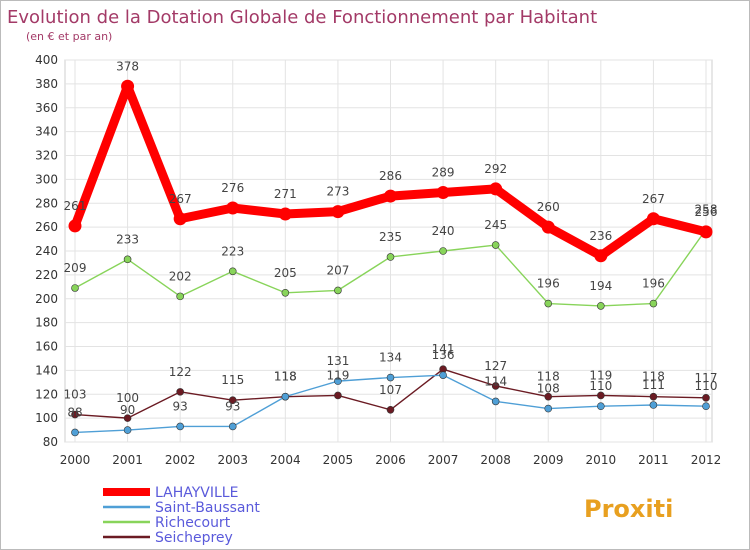  I want to click on logo-text: Proxiti, so click(628, 509).